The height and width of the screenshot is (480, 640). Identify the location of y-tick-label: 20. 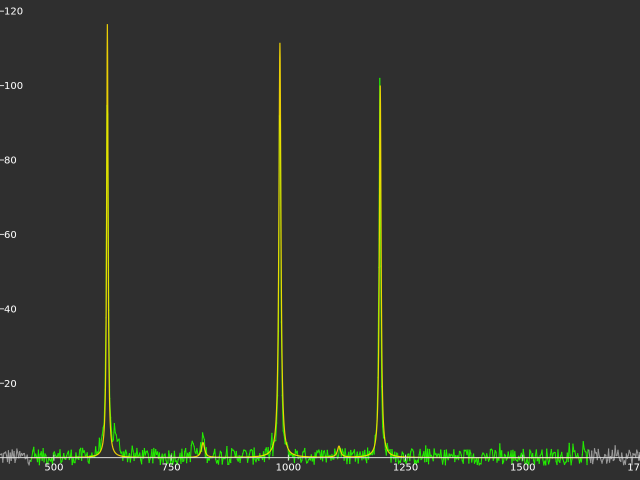
(10, 384).